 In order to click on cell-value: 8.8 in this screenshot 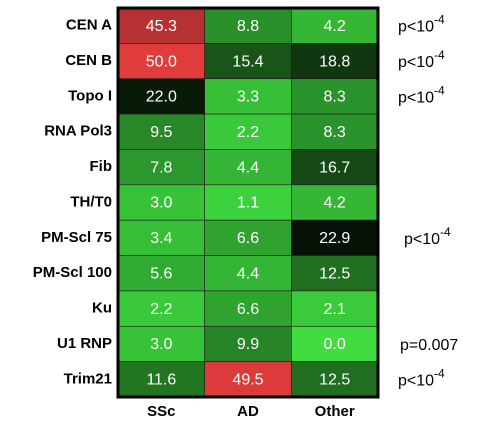, I will do `click(248, 26)`.